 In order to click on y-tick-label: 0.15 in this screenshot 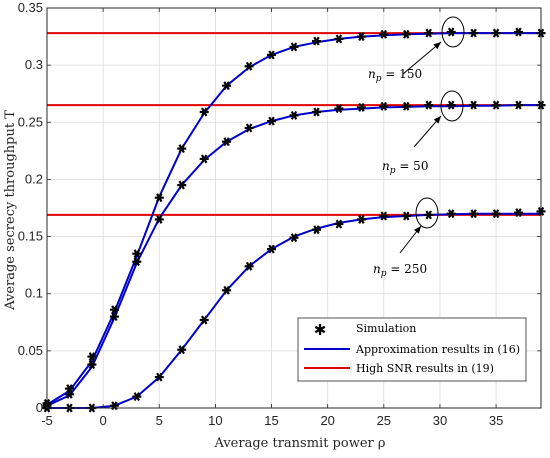, I will do `click(30, 236)`.